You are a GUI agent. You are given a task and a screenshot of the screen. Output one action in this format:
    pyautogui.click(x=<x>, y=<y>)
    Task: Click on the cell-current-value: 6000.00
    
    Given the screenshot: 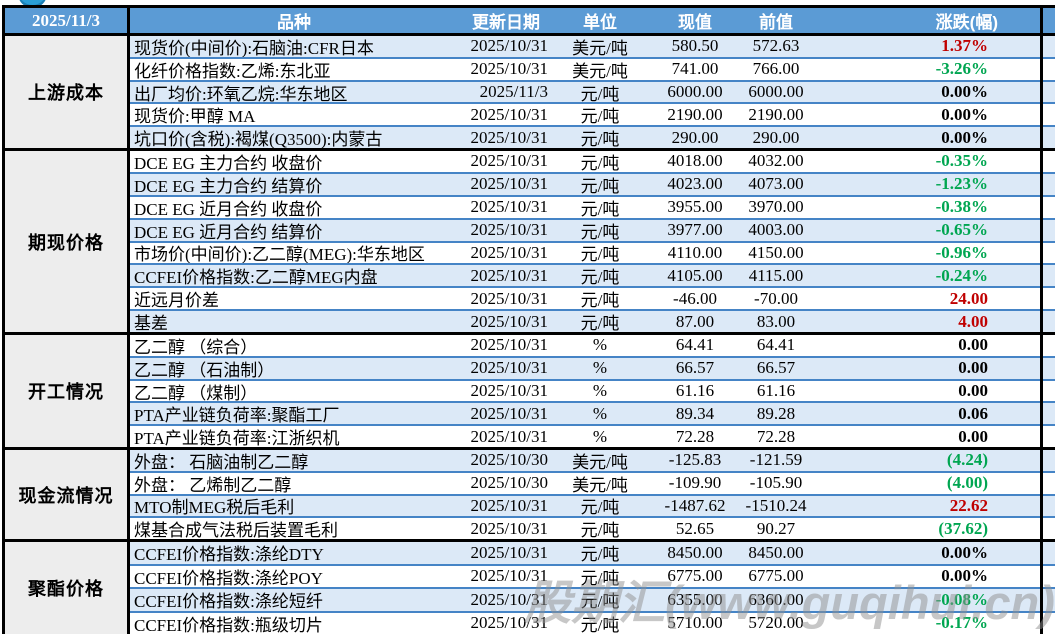 What is the action you would take?
    pyautogui.click(x=695, y=91)
    